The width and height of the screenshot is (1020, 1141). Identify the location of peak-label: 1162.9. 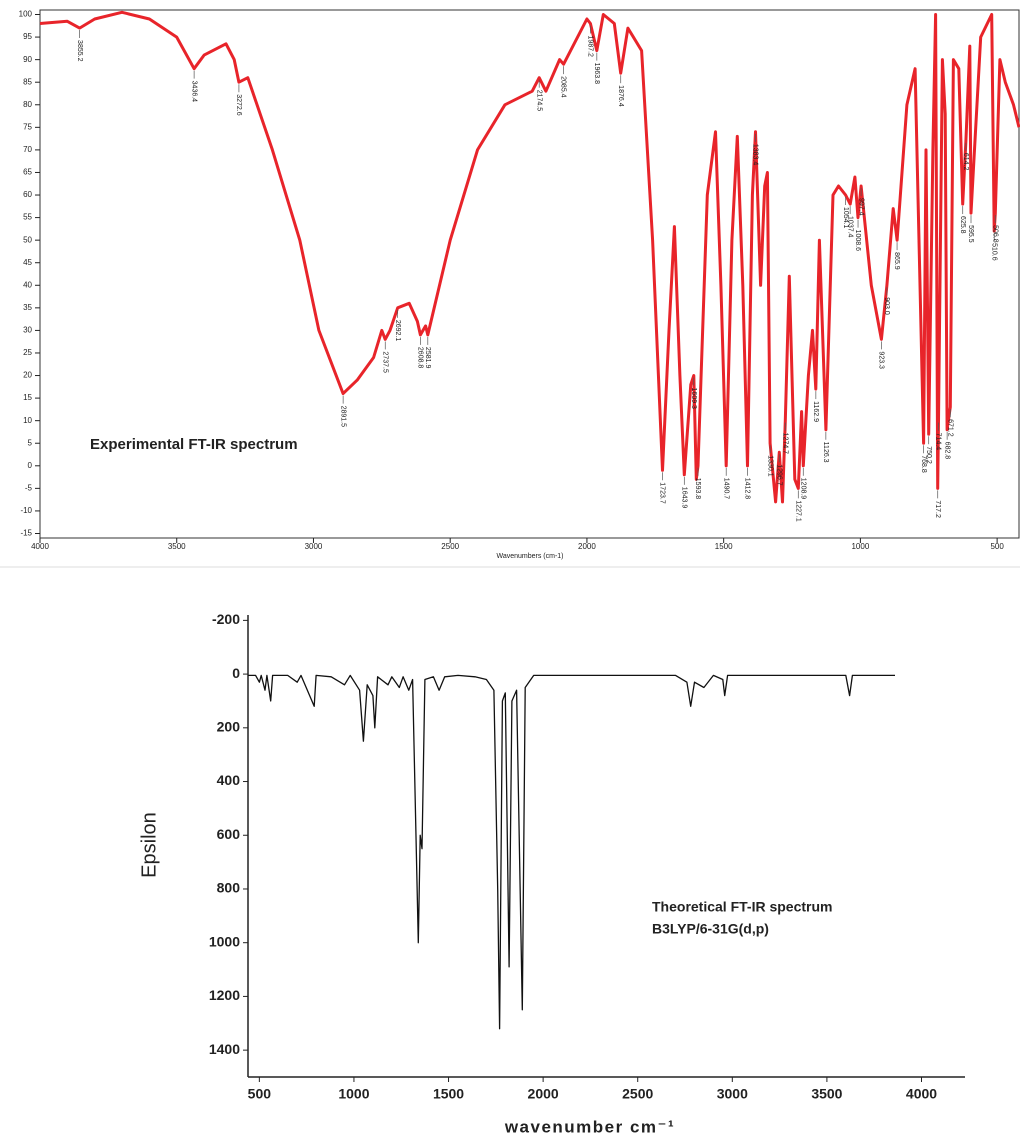
(815, 411).